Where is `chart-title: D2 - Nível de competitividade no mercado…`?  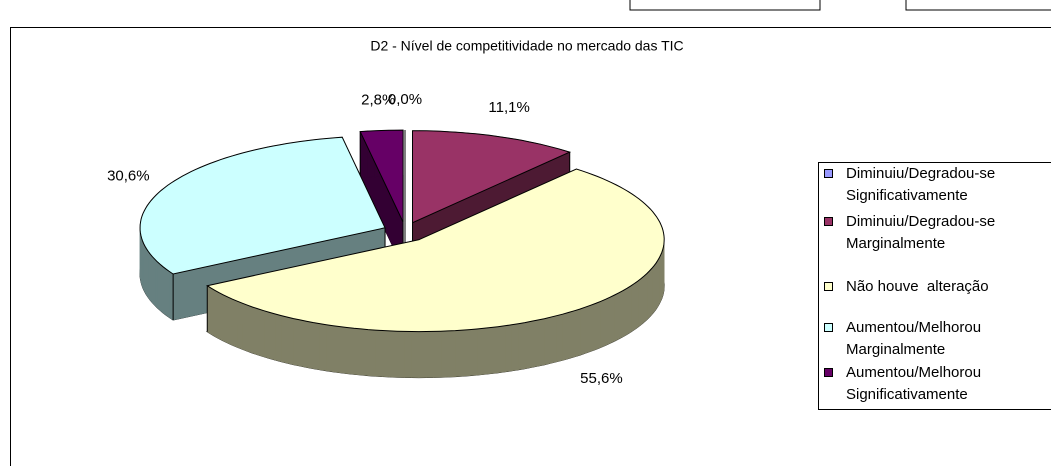 chart-title: D2 - Nível de competitividade no mercado… is located at coordinates (526, 46).